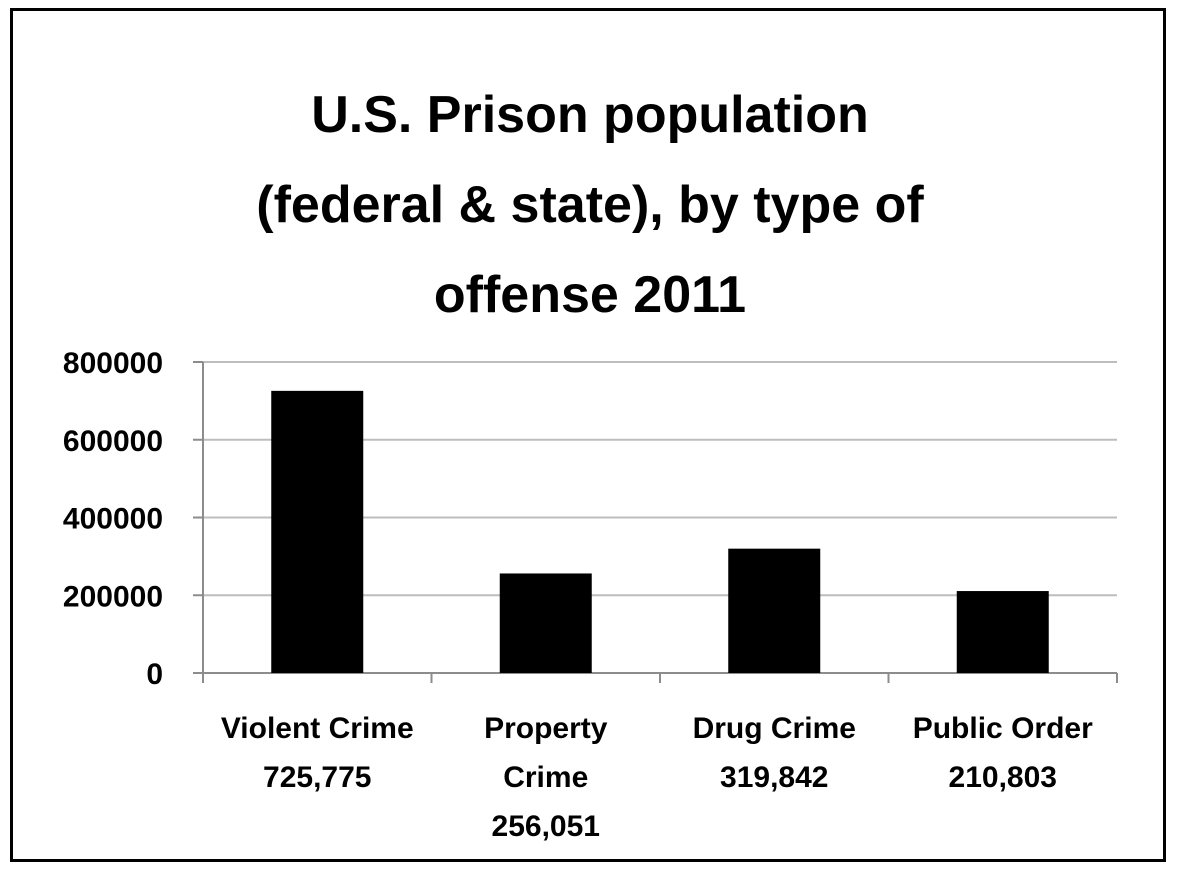 This screenshot has width=1180, height=872. What do you see at coordinates (113, 363) in the screenshot?
I see `y-tick-label: 800000` at bounding box center [113, 363].